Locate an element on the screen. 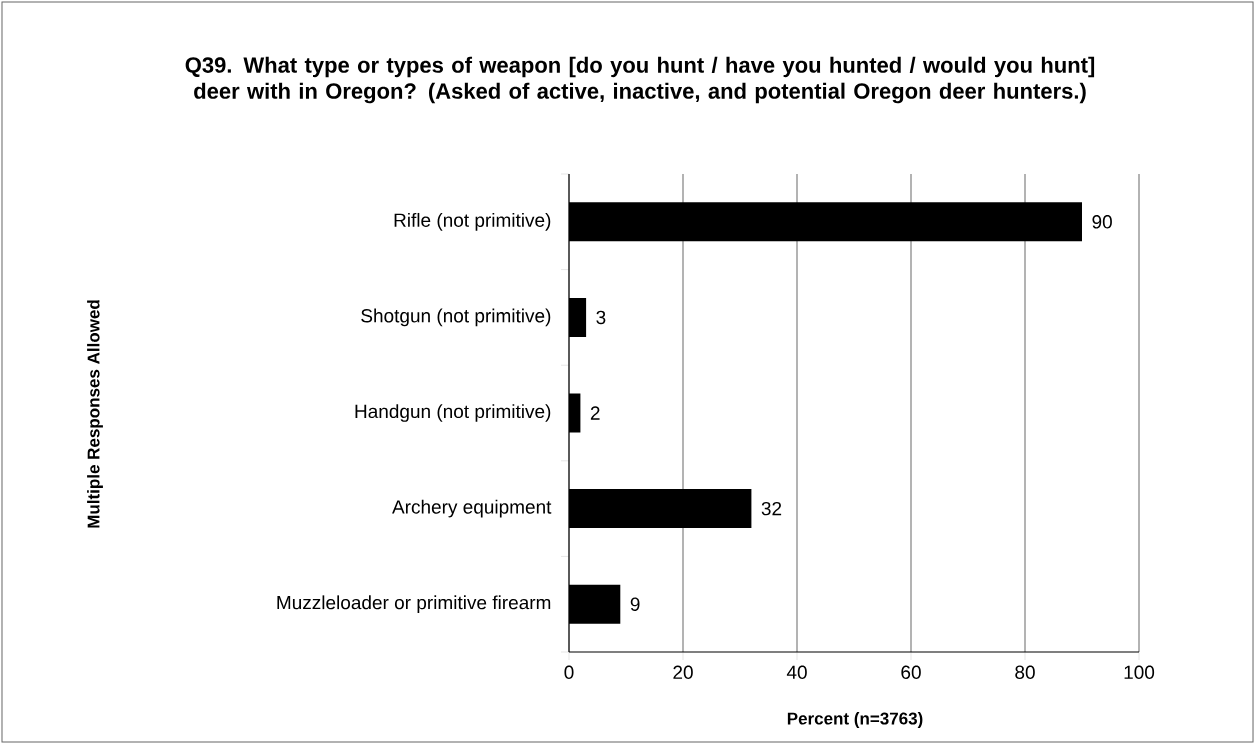 This screenshot has width=1255, height=744. data-label: 2 is located at coordinates (595, 413).